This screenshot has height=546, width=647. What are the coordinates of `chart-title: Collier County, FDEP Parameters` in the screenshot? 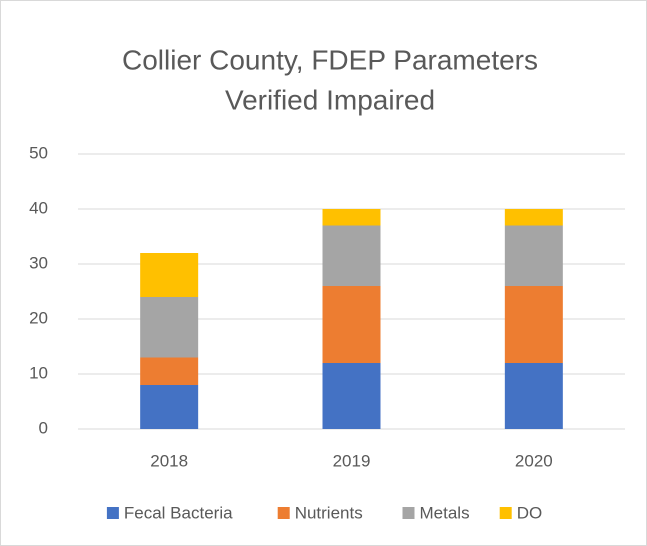 It's located at (330, 59).